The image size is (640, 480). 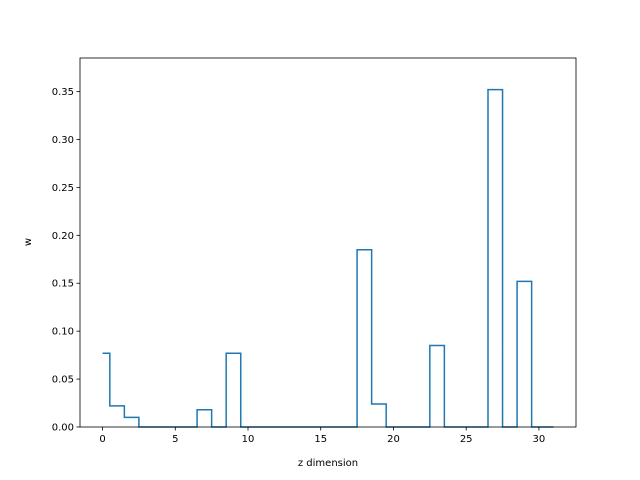 I want to click on y-tick-label: 0.30, so click(x=63, y=140).